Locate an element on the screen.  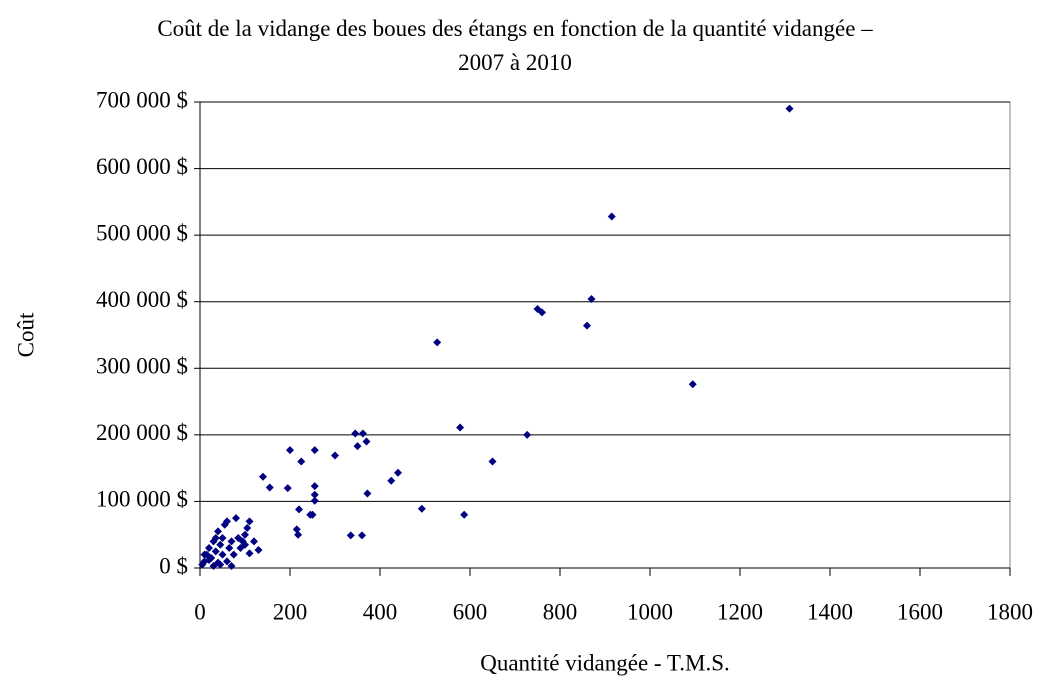
x-tick-label: 400 is located at coordinates (380, 611).